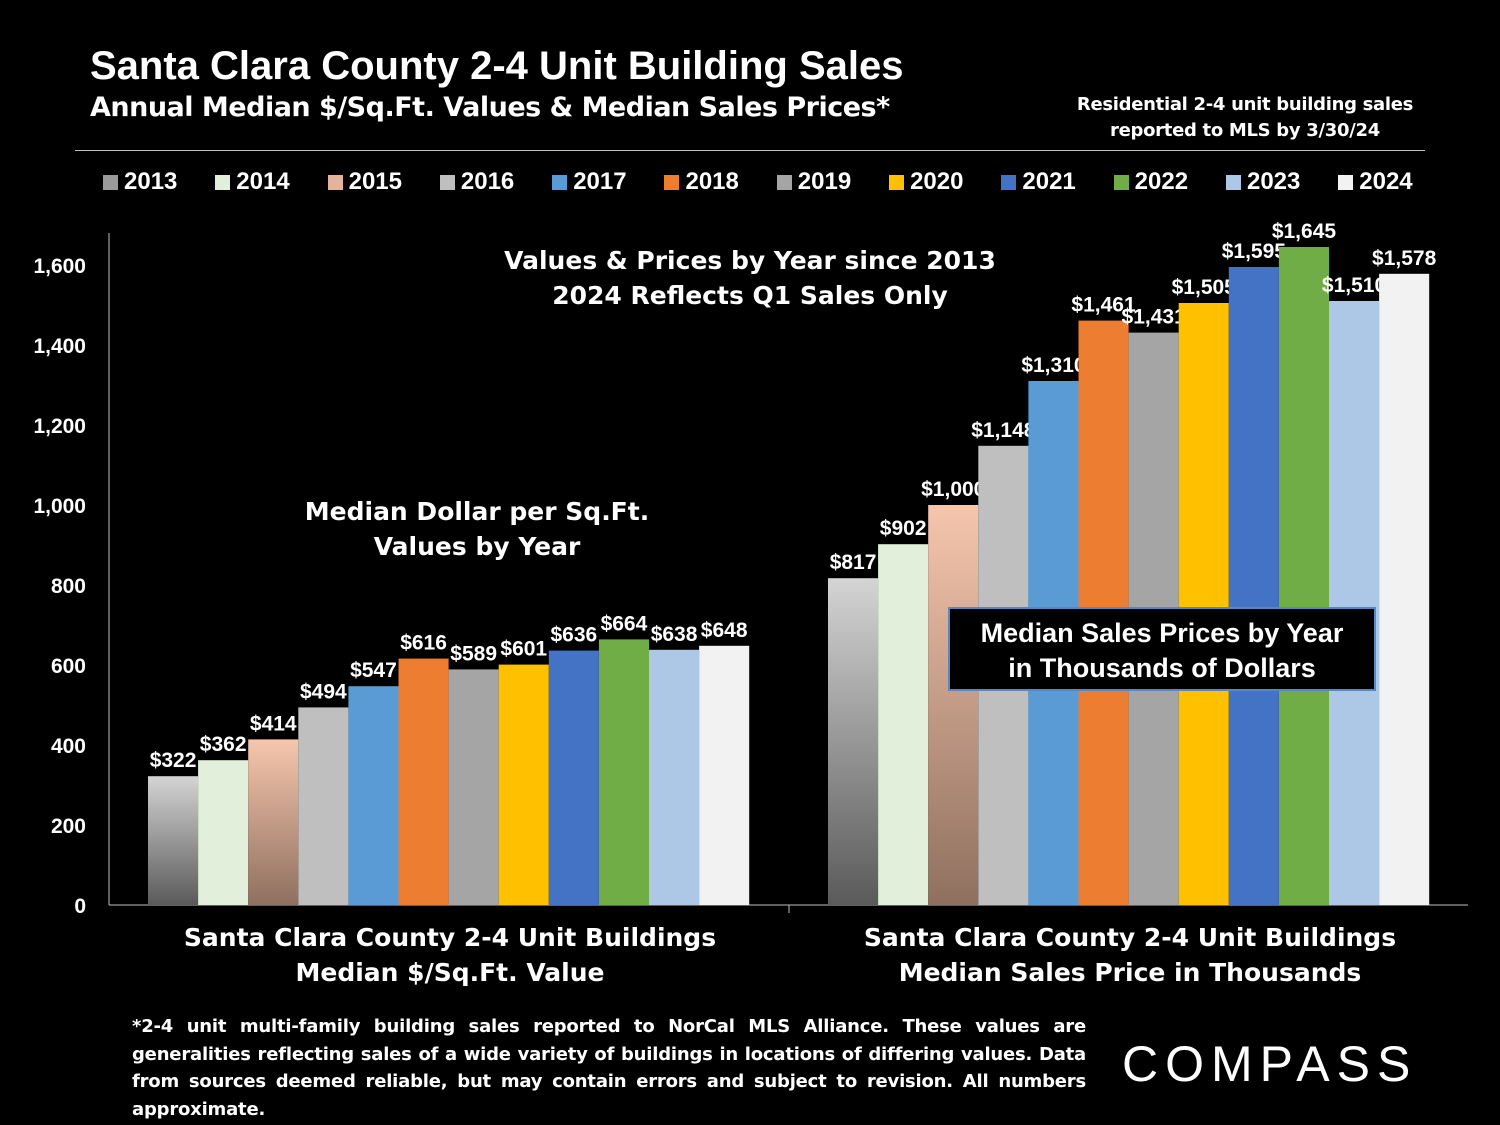 The height and width of the screenshot is (1125, 1500). Describe the element at coordinates (110, 182) in the screenshot. I see `legend-swatch-2013` at that location.